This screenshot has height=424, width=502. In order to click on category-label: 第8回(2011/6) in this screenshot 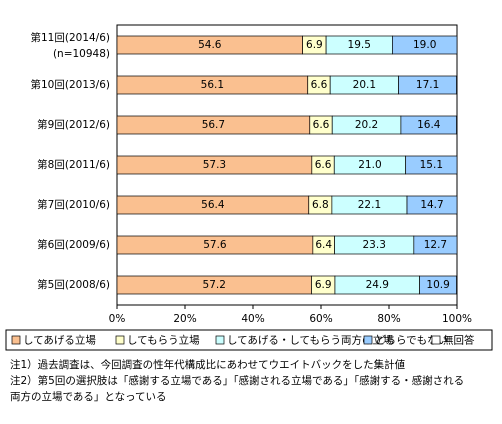, I will do `click(73, 164)`.